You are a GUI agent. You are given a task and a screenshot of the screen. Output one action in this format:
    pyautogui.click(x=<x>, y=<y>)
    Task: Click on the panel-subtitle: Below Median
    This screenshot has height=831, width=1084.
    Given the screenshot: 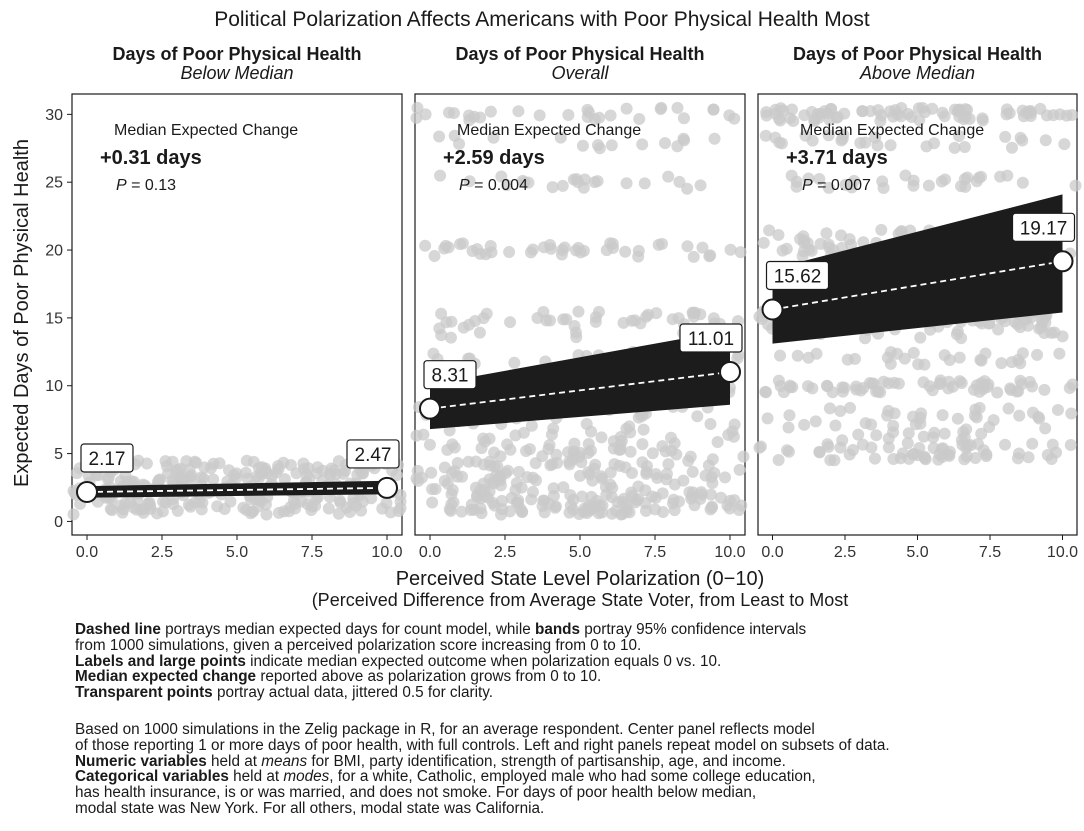 What is the action you would take?
    pyautogui.click(x=236, y=73)
    